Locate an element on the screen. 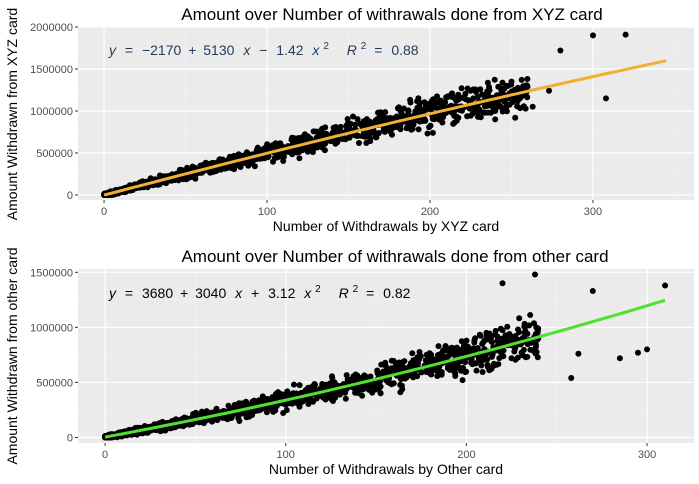  y-axis-ticks: 0 500000 1000000 1500000 is located at coordinates (54, 355).